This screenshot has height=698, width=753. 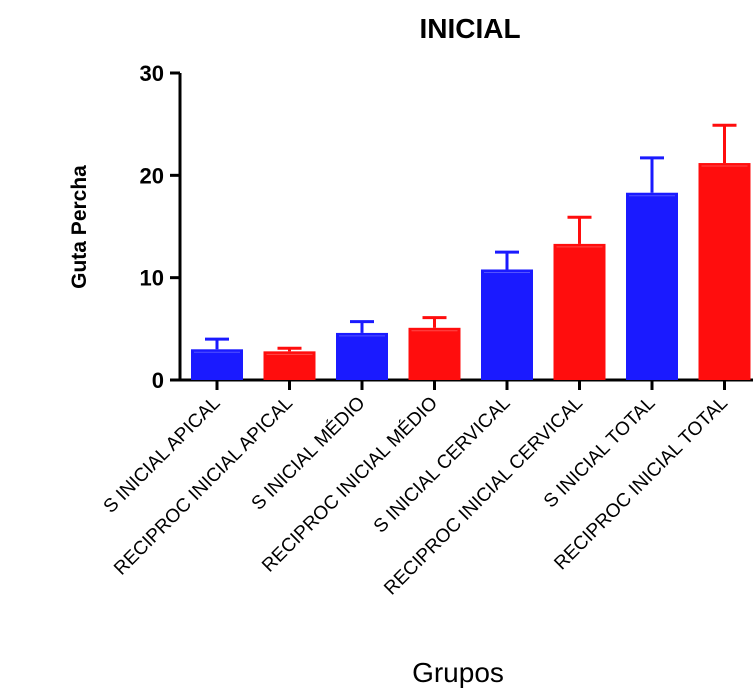 What do you see at coordinates (152, 175) in the screenshot?
I see `y-tick-label: 20` at bounding box center [152, 175].